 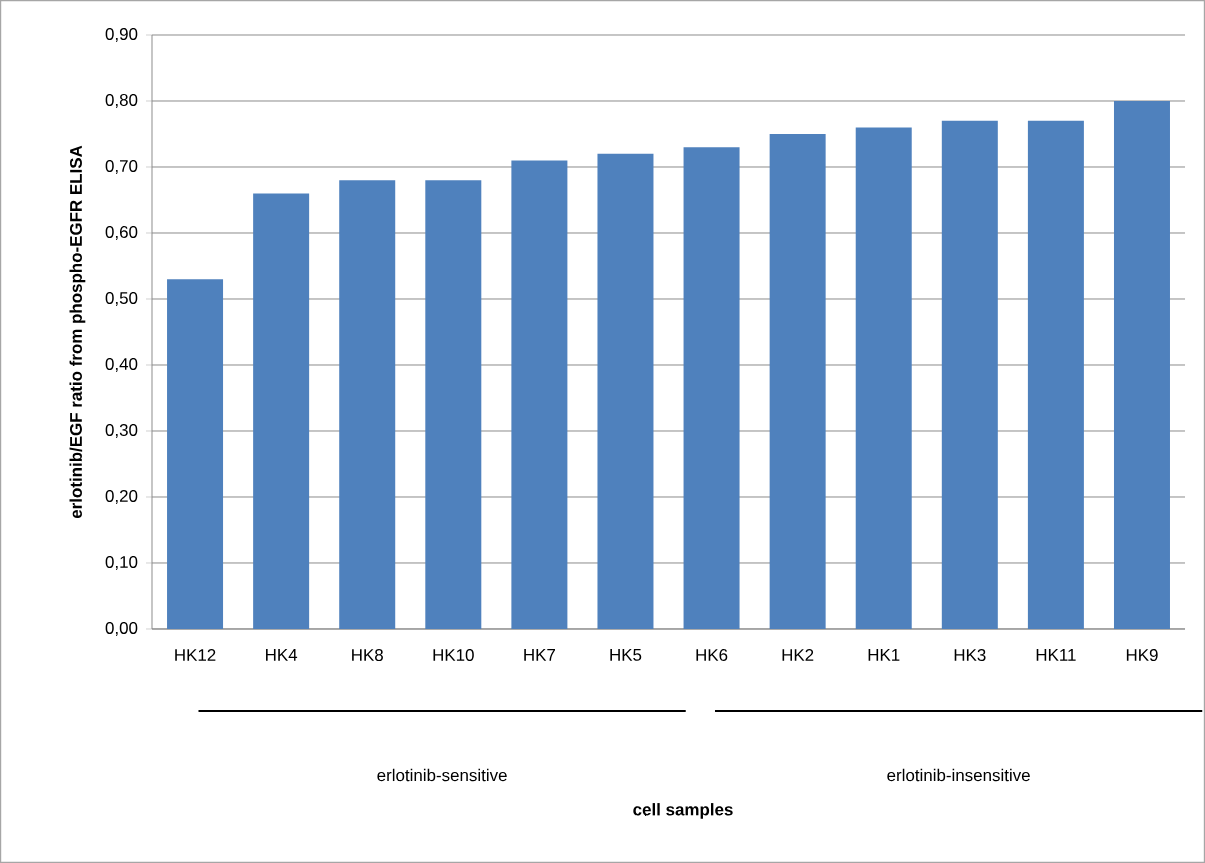 What do you see at coordinates (958, 775) in the screenshot?
I see `text: erlotinib-insensitive` at bounding box center [958, 775].